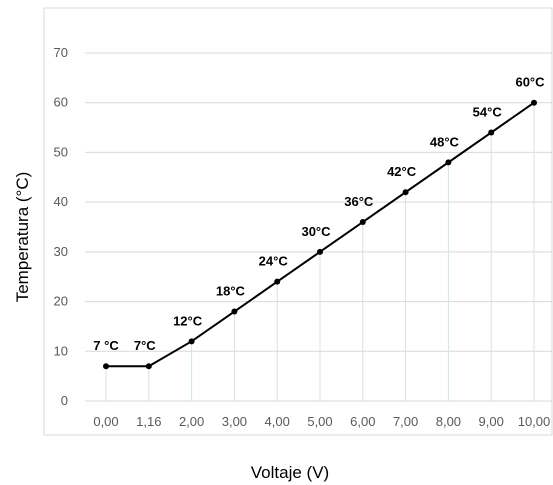  What do you see at coordinates (105, 421) in the screenshot?
I see `x-tick-label: 0,00` at bounding box center [105, 421].